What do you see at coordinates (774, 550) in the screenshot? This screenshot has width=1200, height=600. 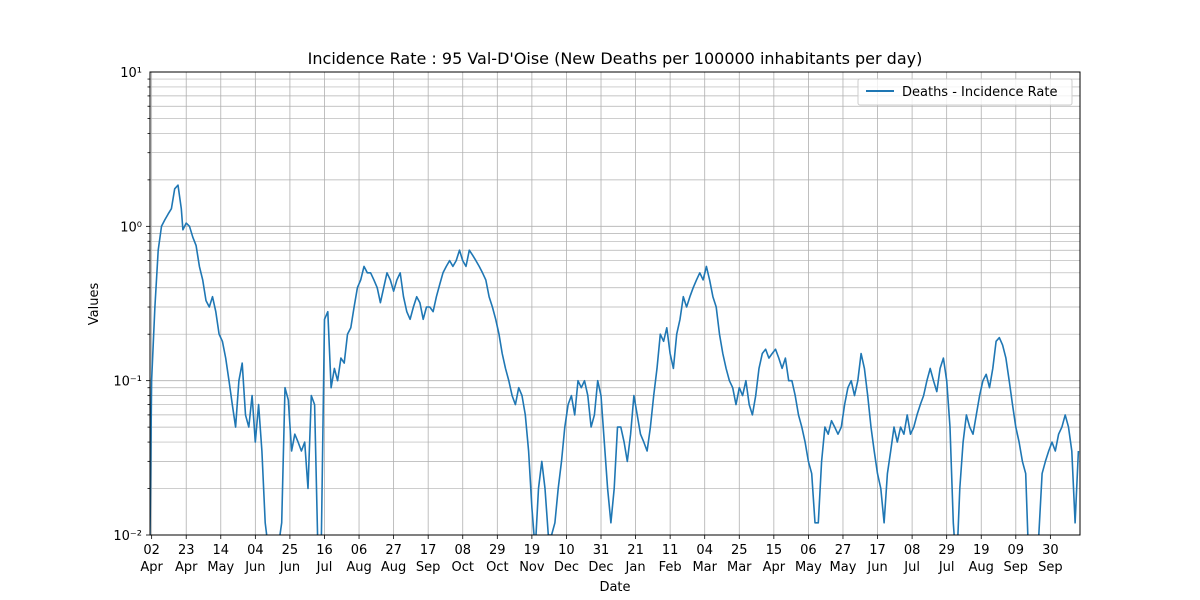 I see `x-tick-label-day: 15` at bounding box center [774, 550].